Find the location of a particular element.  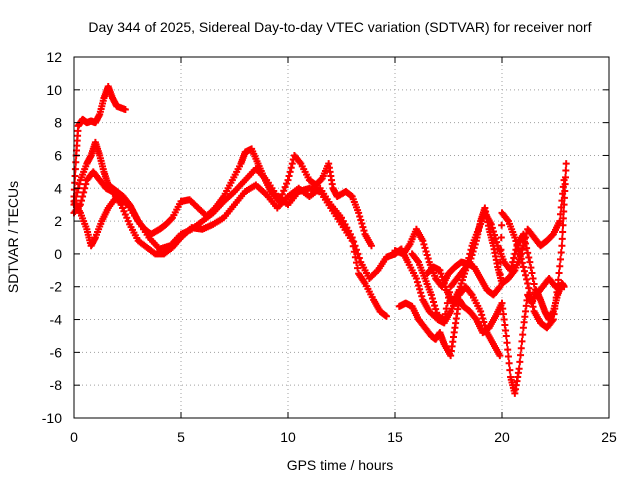

x-tick-label: 10 is located at coordinates (288, 437).